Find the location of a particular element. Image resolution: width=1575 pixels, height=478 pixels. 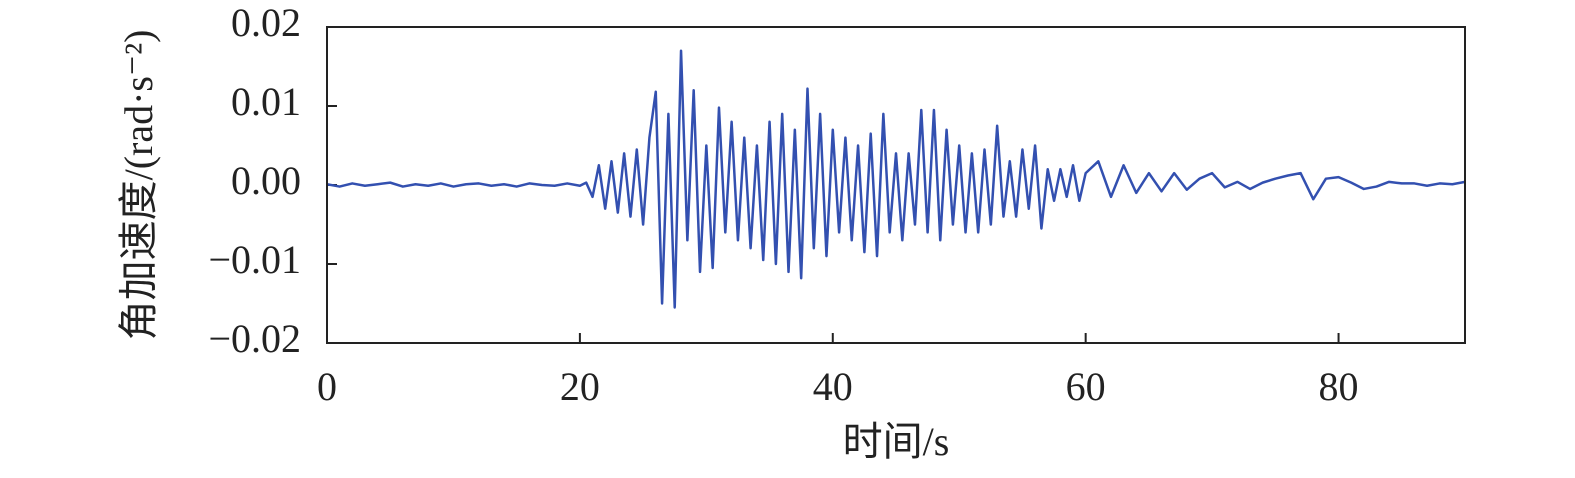

y-axis-label: 角加速度/(rad·s⁻²) is located at coordinates (138, 185).